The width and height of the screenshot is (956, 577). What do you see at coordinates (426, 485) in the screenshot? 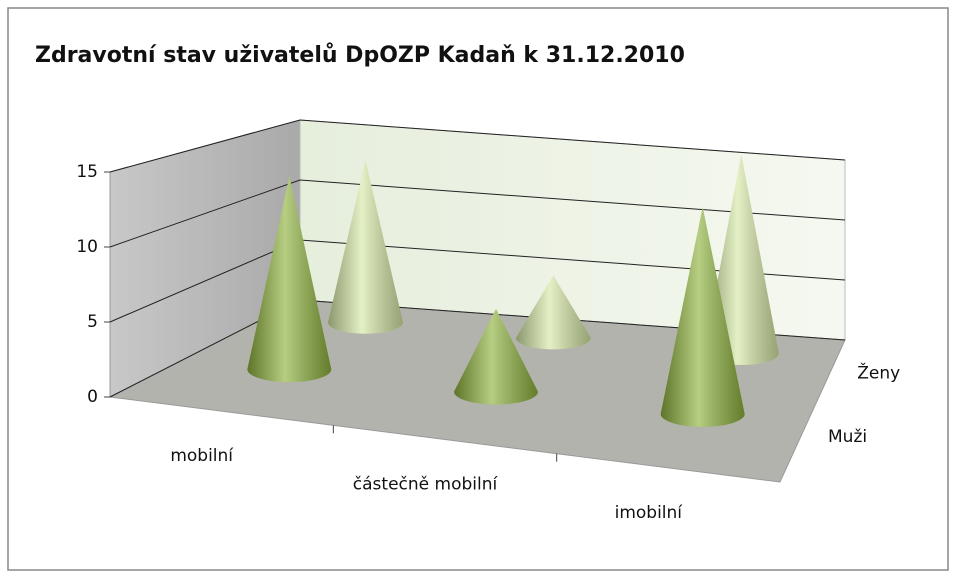
I see `x-tick-label: částečně mobilní` at bounding box center [426, 485].